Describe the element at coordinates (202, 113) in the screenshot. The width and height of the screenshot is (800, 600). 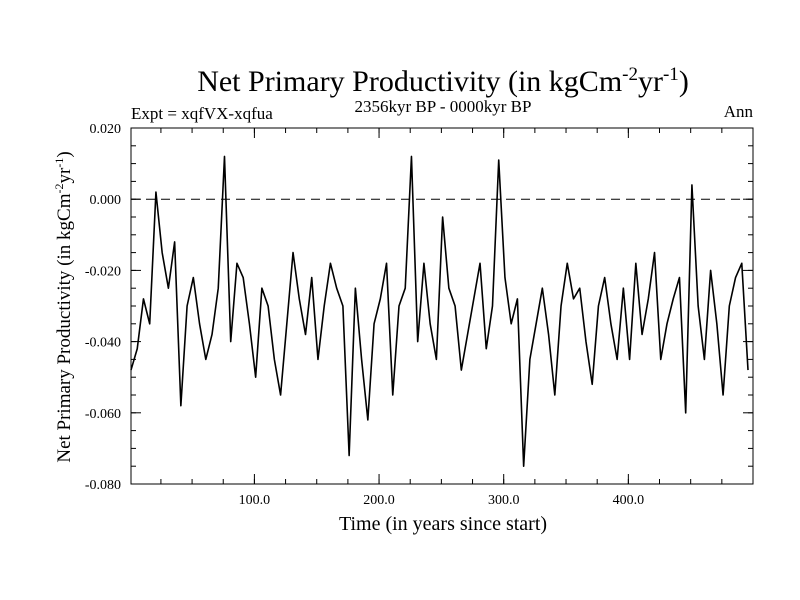
I see `experiment-label: Expt = xqfVX-xqfua` at that location.